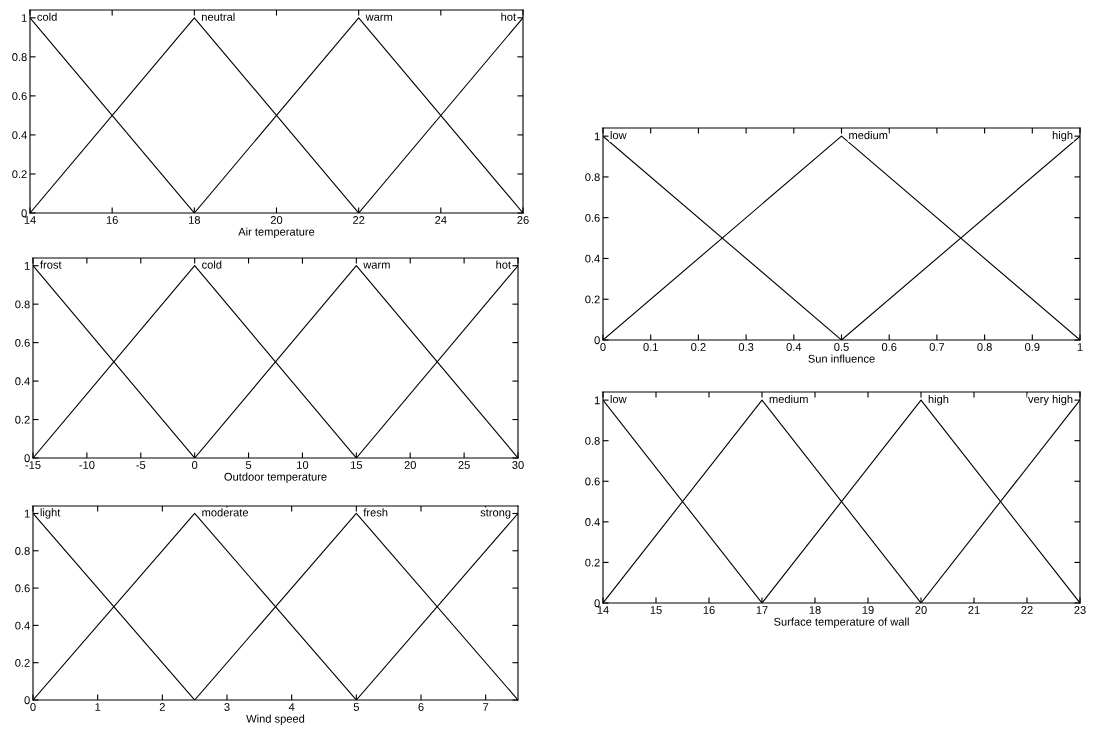 This screenshot has width=1096, height=735. What do you see at coordinates (1032, 347) in the screenshot?
I see `x-tick-label: 0.9` at bounding box center [1032, 347].